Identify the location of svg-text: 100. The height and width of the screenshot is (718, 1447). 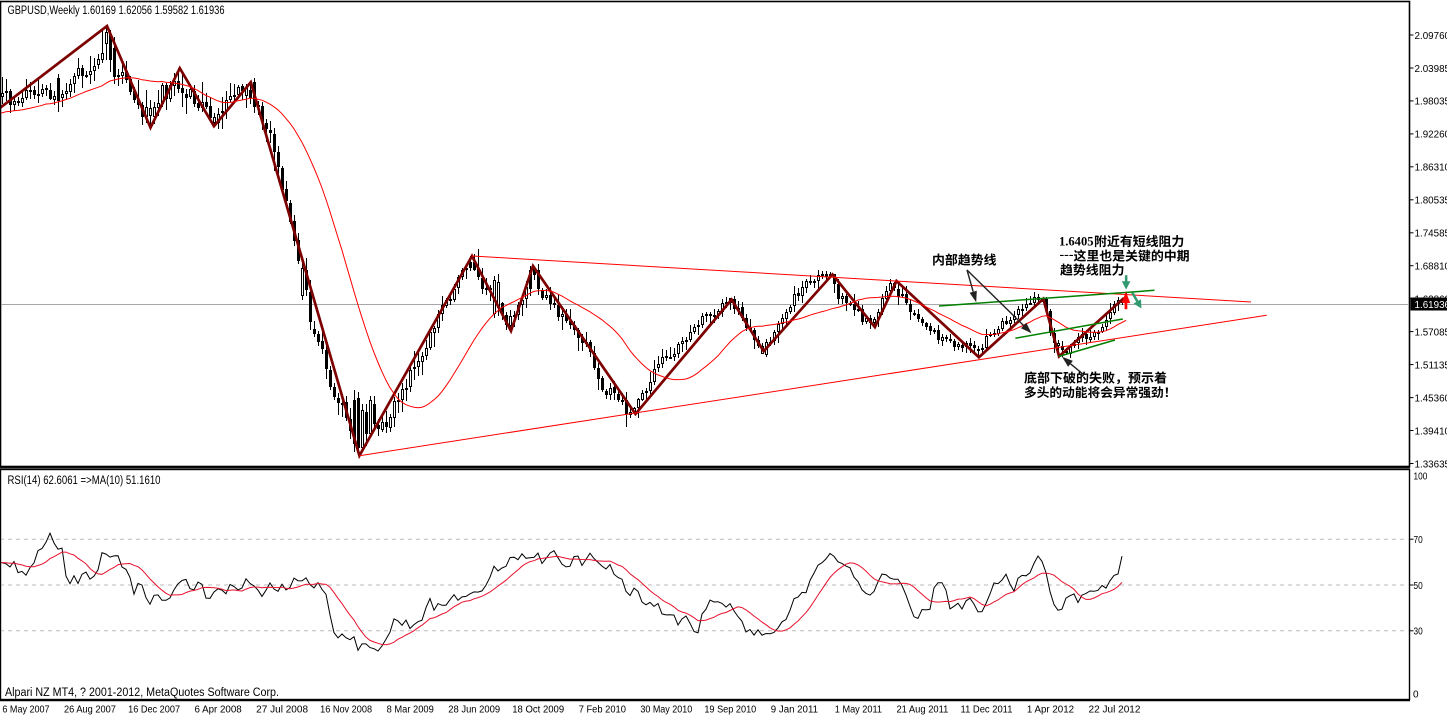
(1421, 477).